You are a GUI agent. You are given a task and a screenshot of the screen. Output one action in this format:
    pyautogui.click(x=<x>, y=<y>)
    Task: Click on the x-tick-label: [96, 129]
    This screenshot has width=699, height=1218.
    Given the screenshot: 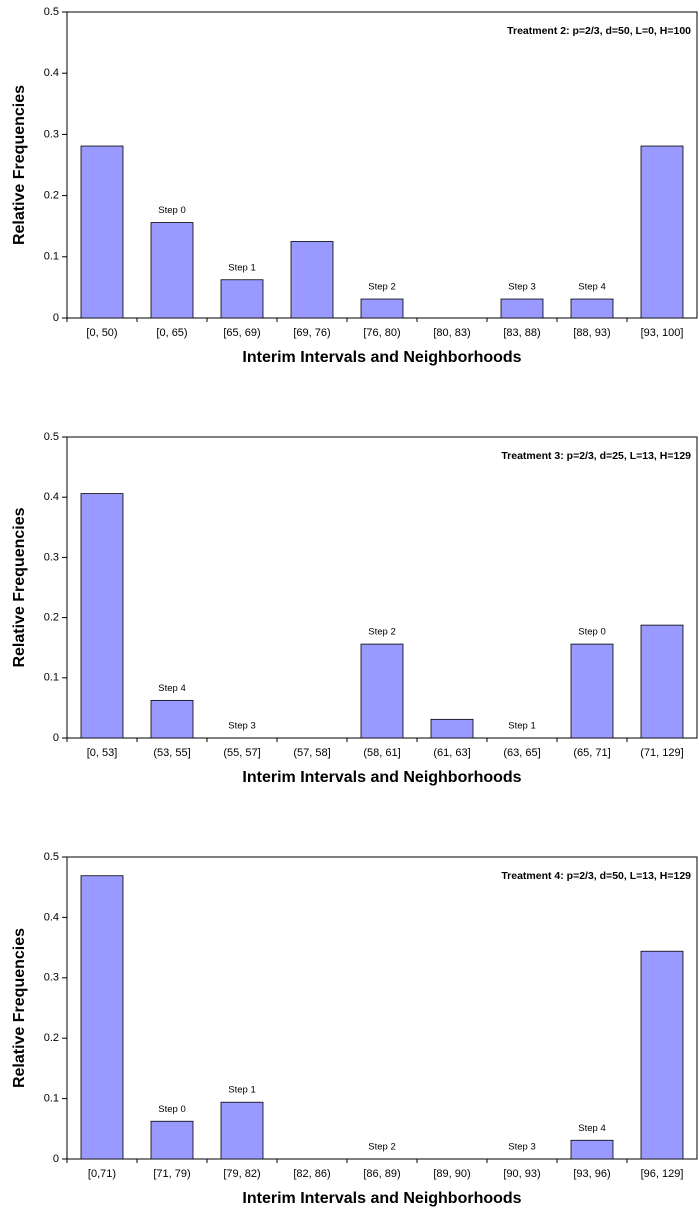 What is the action you would take?
    pyautogui.click(x=662, y=1174)
    